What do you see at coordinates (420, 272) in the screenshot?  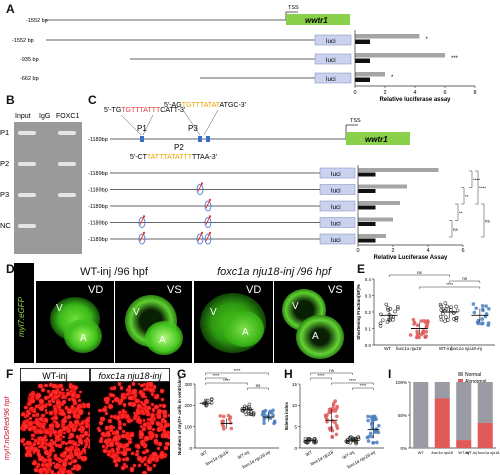 I see `significance-mark: ns` at bounding box center [420, 272].